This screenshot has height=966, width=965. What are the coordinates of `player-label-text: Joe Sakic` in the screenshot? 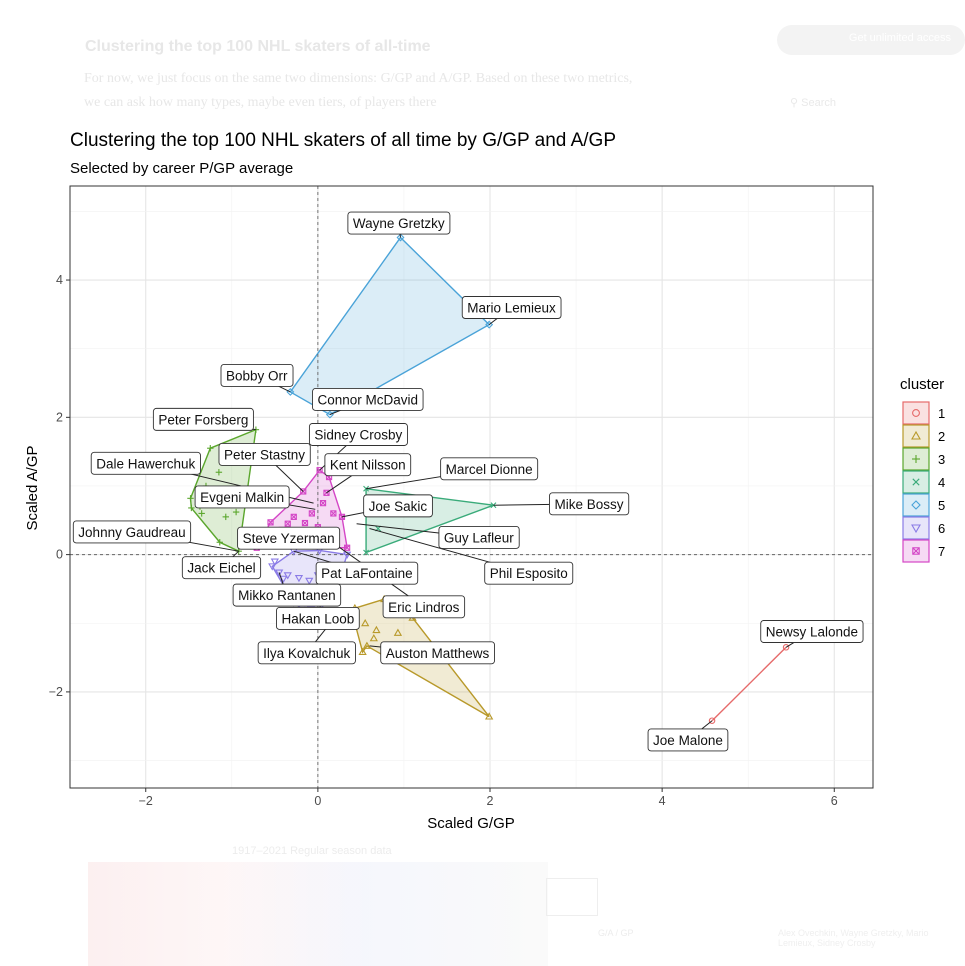 It's located at (398, 506).